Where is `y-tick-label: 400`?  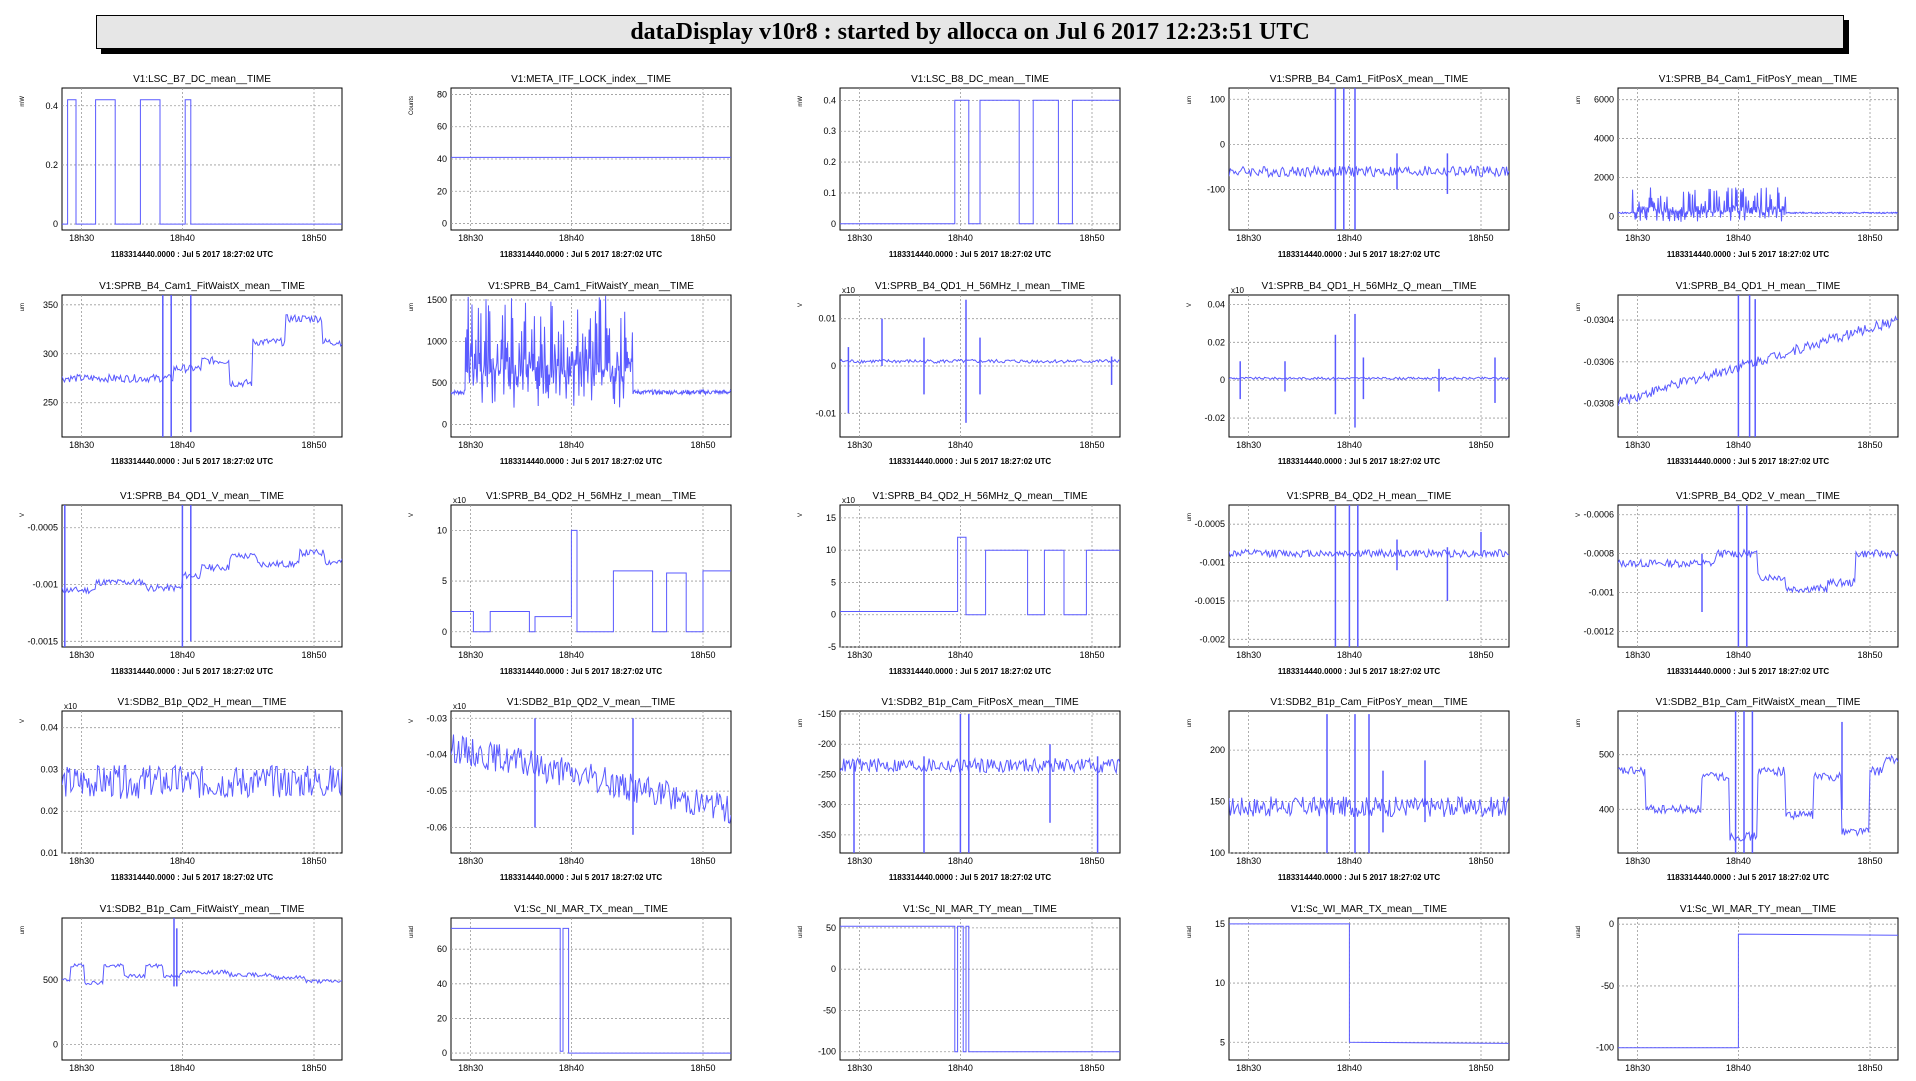 y-tick-label: 400 is located at coordinates (1606, 809).